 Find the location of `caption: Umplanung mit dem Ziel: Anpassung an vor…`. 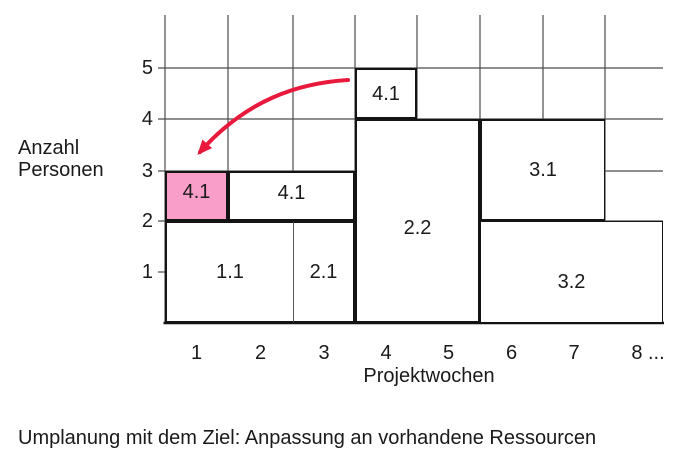

caption: Umplanung mit dem Ziel: Anpassung an vor… is located at coordinates (307, 438).